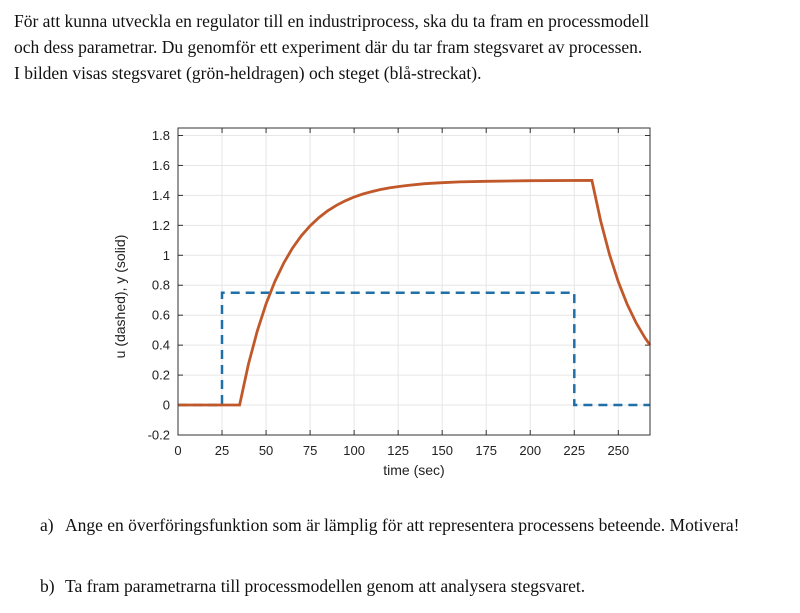 This screenshot has height=613, width=800. What do you see at coordinates (166, 405) in the screenshot?
I see `y-tick-label: 0` at bounding box center [166, 405].